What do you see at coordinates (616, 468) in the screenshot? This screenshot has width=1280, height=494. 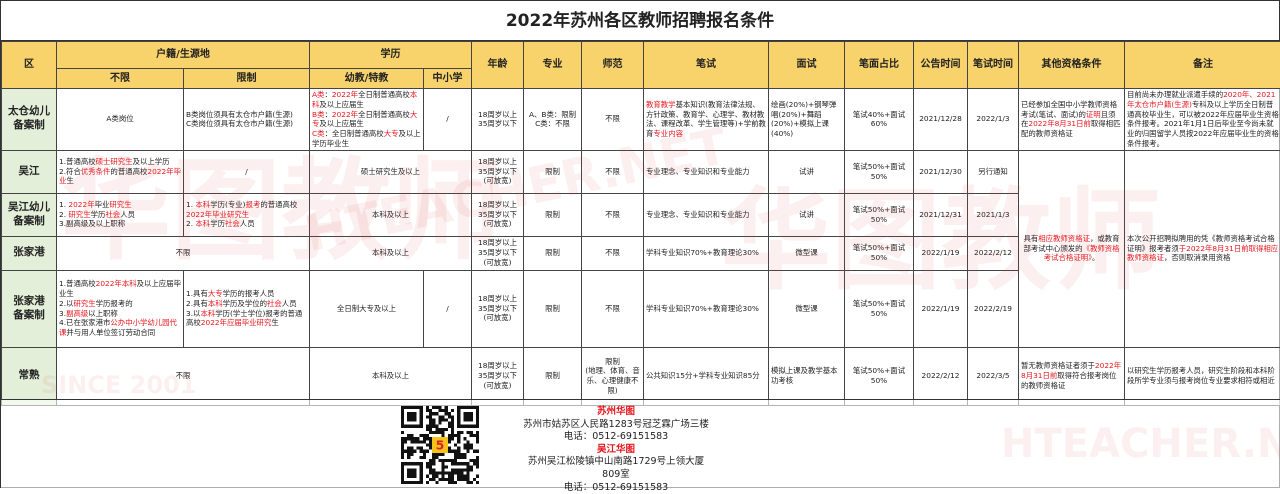 I see `office2-address: 苏州吴江松陵镇中山南路1729号上领大厦809室` at bounding box center [616, 468].